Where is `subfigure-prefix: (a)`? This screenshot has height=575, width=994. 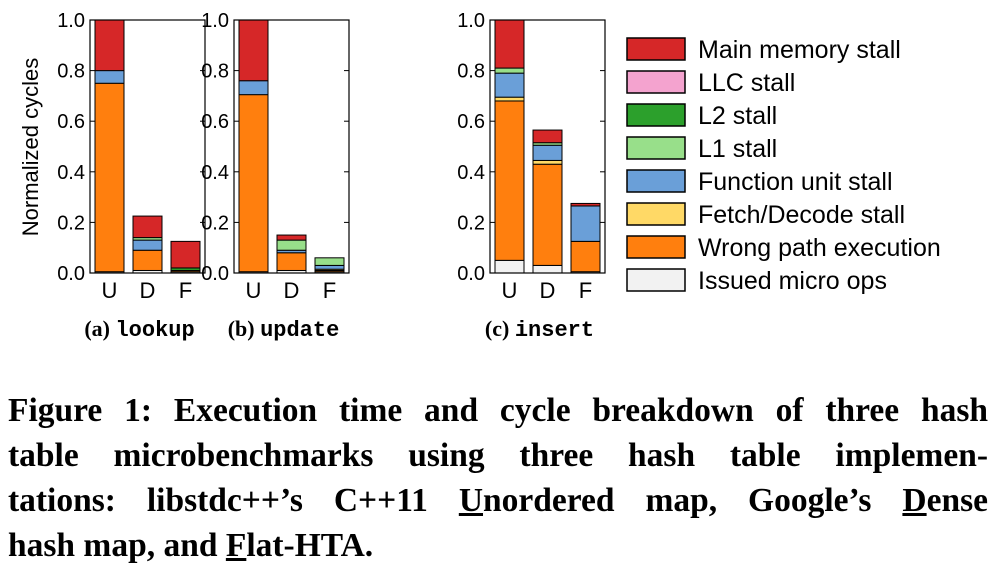
subfigure-prefix: (a) is located at coordinates (99, 328).